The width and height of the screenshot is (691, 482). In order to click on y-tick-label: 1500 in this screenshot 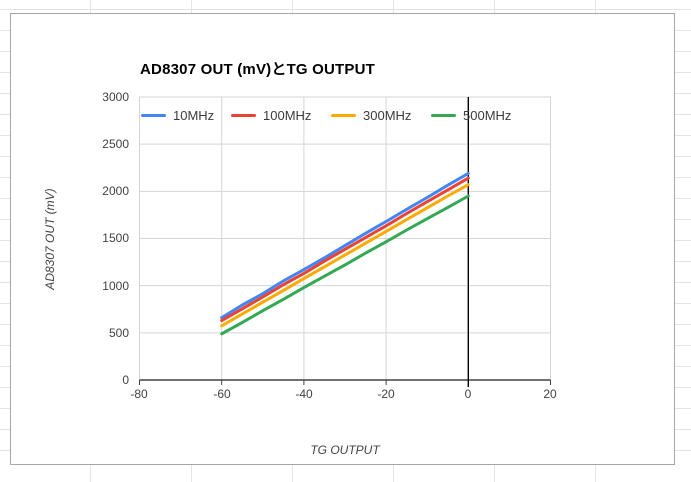, I will do `click(115, 238)`.